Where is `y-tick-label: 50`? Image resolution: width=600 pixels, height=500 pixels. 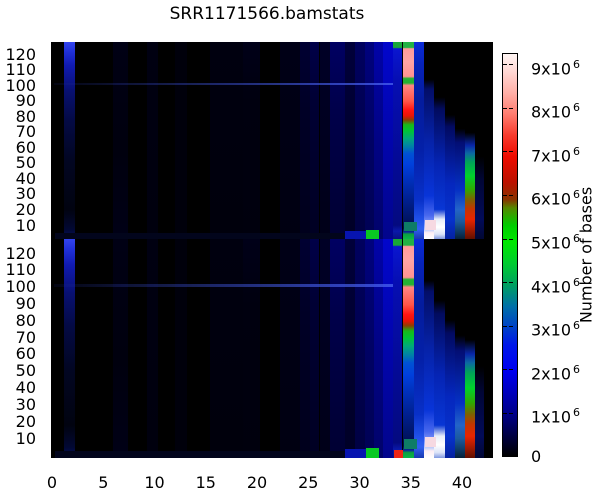 y-tick-label: 50 is located at coordinates (25, 371).